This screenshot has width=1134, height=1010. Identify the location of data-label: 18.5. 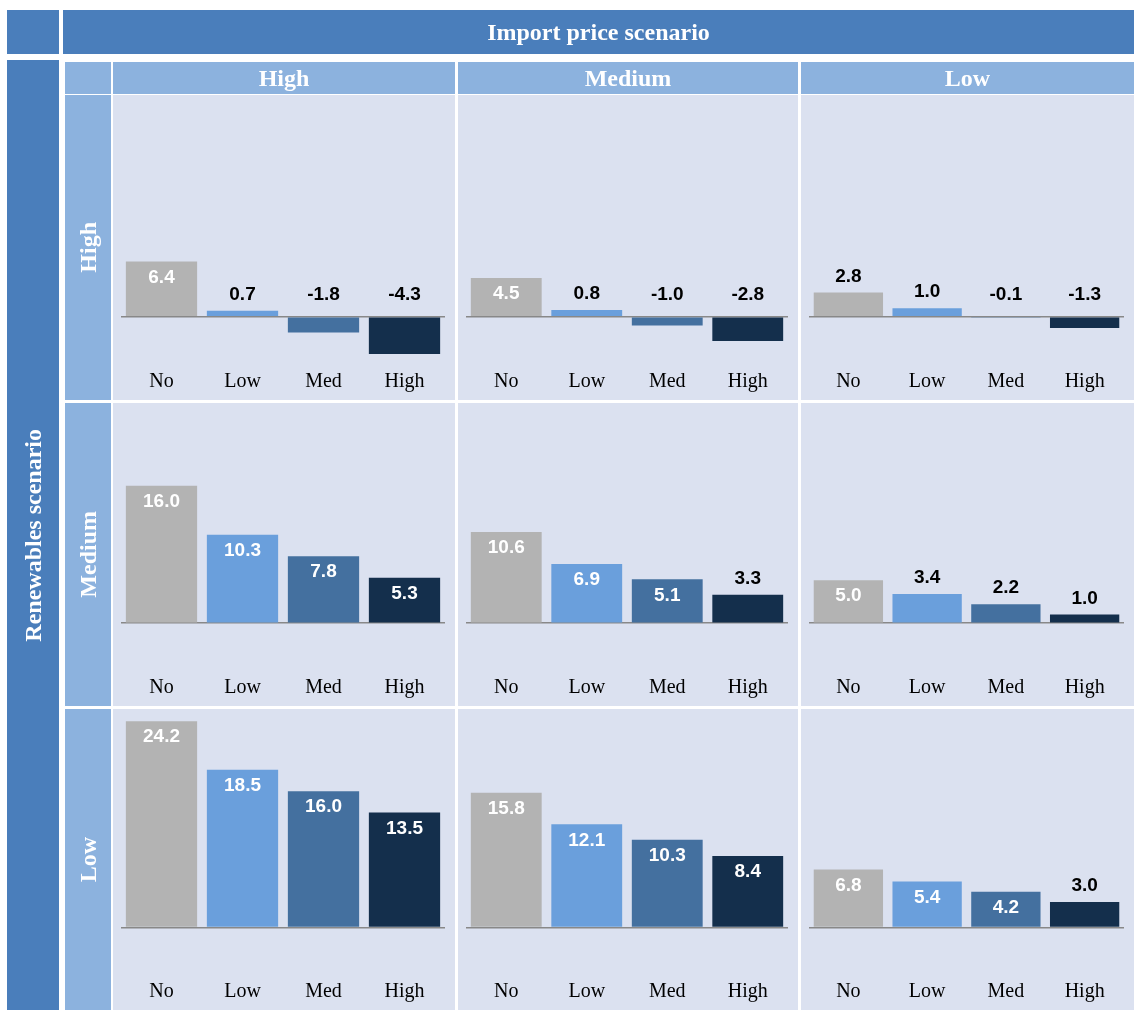
(243, 785).